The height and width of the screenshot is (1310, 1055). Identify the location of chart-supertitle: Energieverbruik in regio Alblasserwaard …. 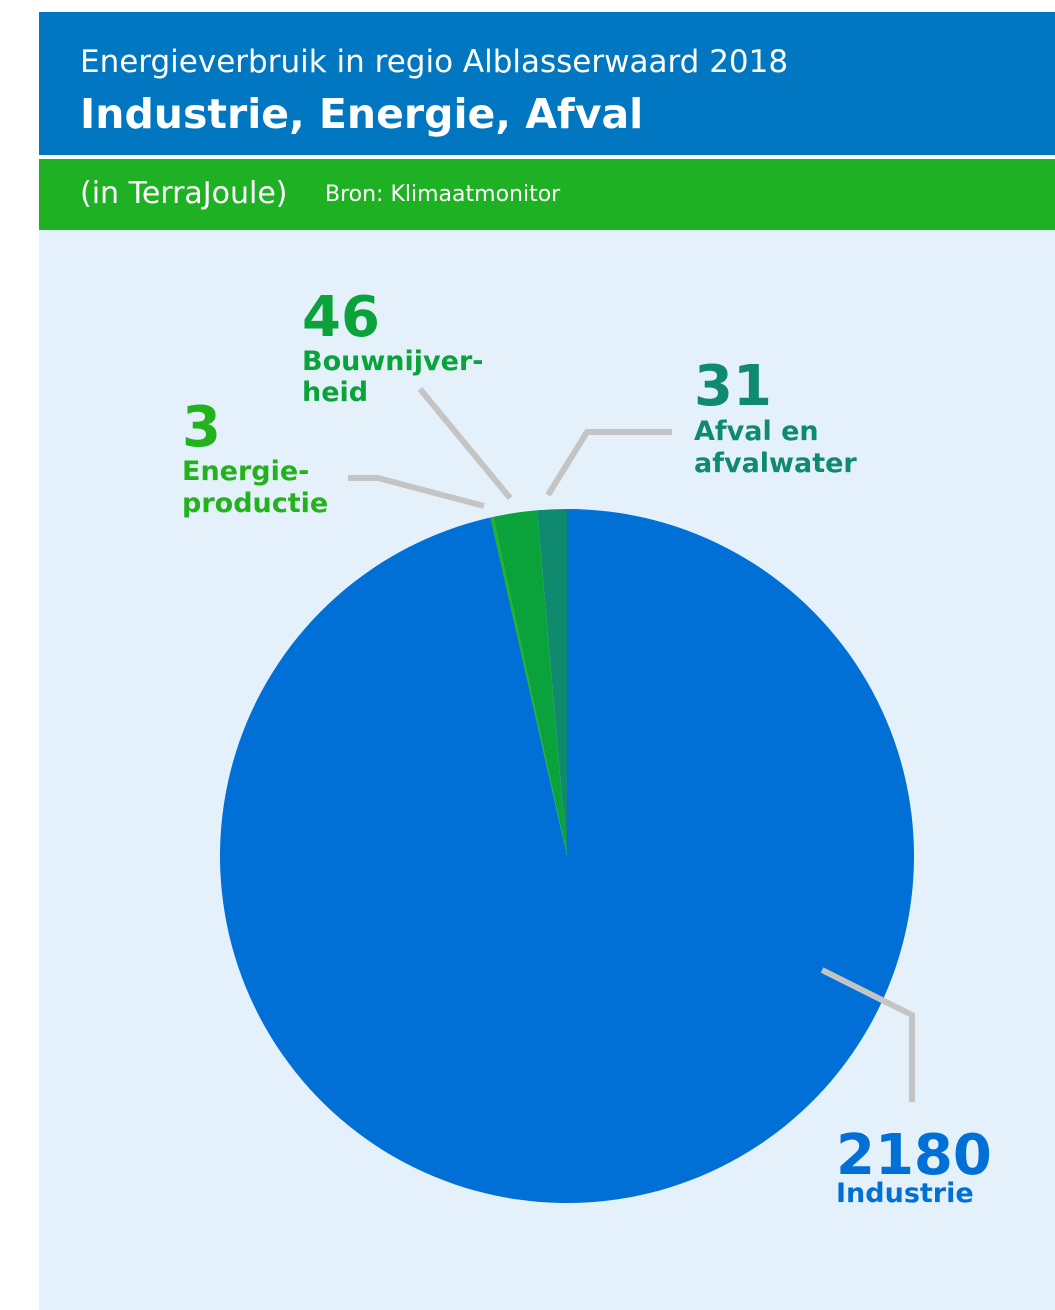
(434, 62).